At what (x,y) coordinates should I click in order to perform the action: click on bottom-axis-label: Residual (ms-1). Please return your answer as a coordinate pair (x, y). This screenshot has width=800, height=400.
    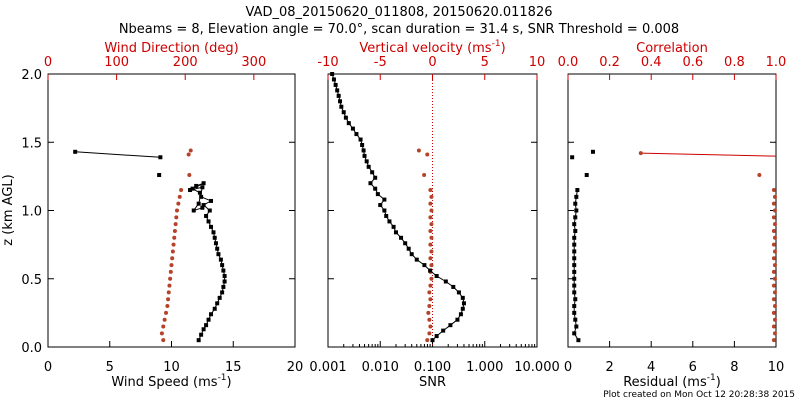
    Looking at the image, I should click on (672, 381).